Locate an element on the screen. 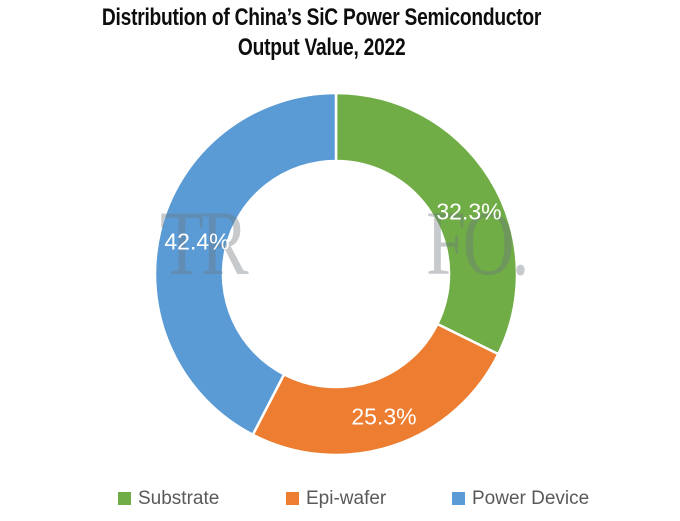 This screenshot has width=680, height=521. legend-swatch-substrate-icon is located at coordinates (124, 498).